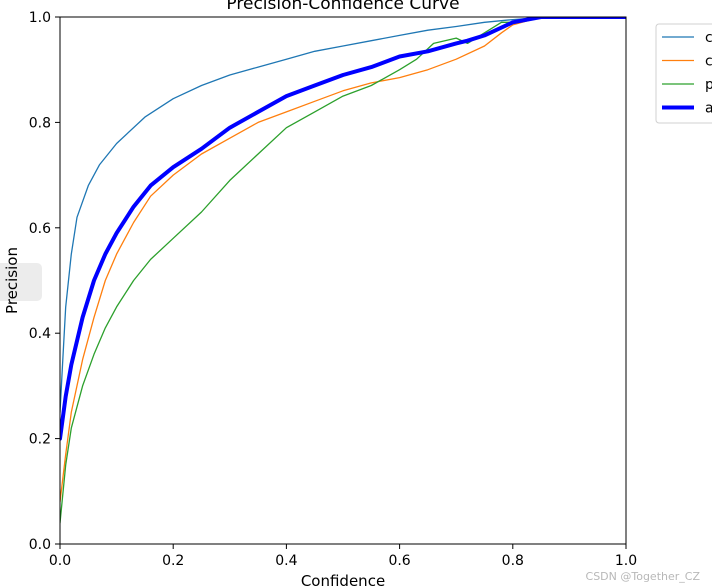 This screenshot has width=712, height=588. What do you see at coordinates (708, 109) in the screenshot?
I see `legend-entry: a` at bounding box center [708, 109].